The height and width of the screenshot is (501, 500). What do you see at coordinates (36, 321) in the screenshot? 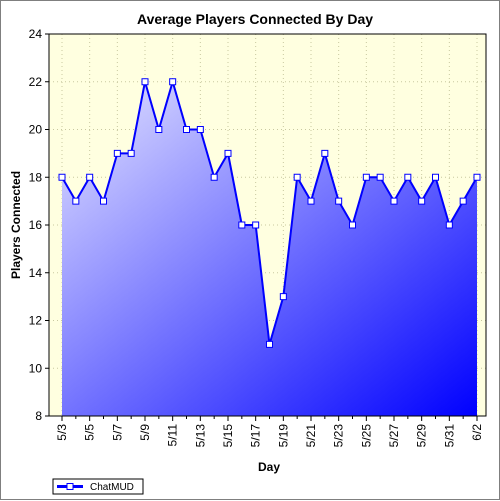
I see `y-tick-label-12: 12` at bounding box center [36, 321].